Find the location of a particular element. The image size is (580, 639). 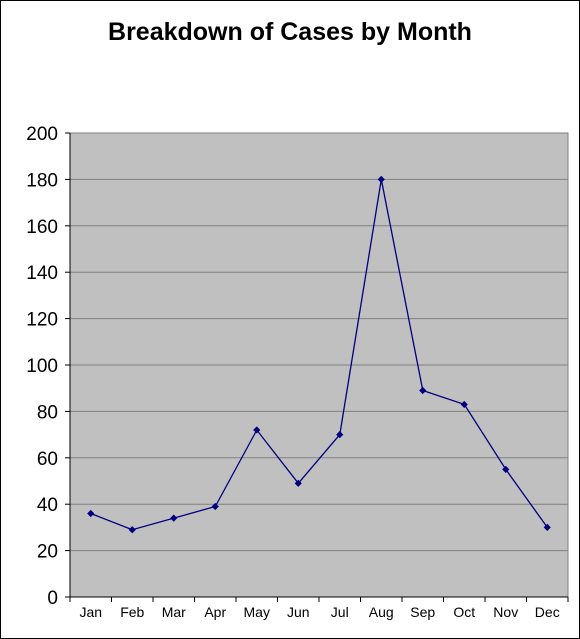

y-tick-label: 80 is located at coordinates (47, 412).